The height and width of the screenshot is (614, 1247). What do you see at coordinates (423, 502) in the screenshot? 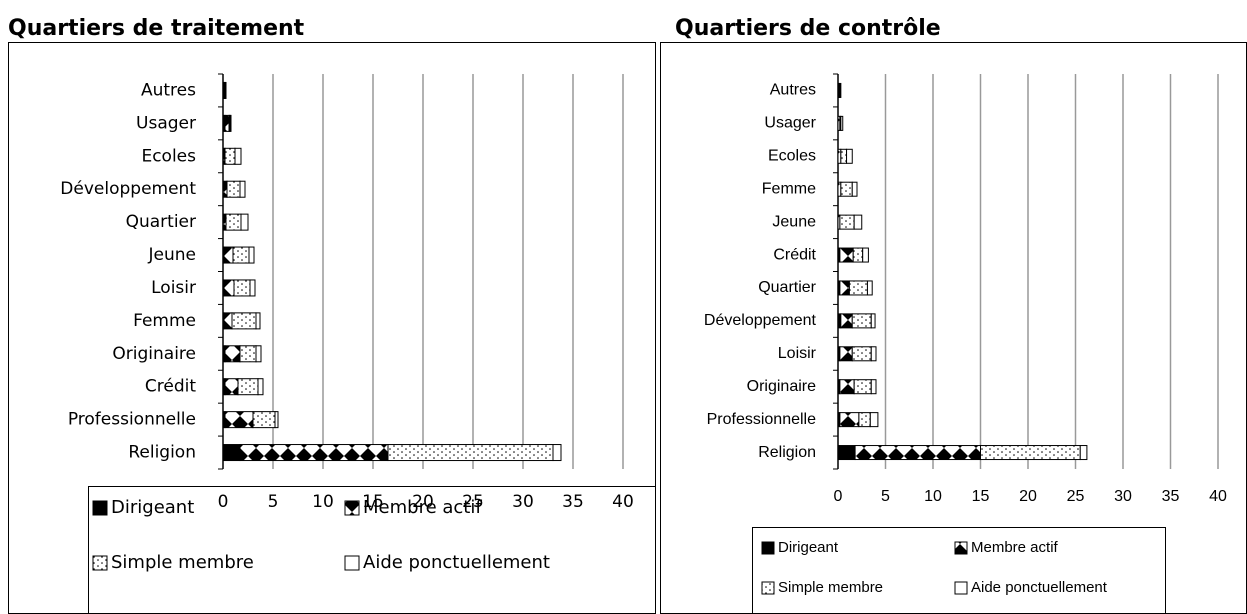
I see `x-tick-label: 20` at bounding box center [423, 502].